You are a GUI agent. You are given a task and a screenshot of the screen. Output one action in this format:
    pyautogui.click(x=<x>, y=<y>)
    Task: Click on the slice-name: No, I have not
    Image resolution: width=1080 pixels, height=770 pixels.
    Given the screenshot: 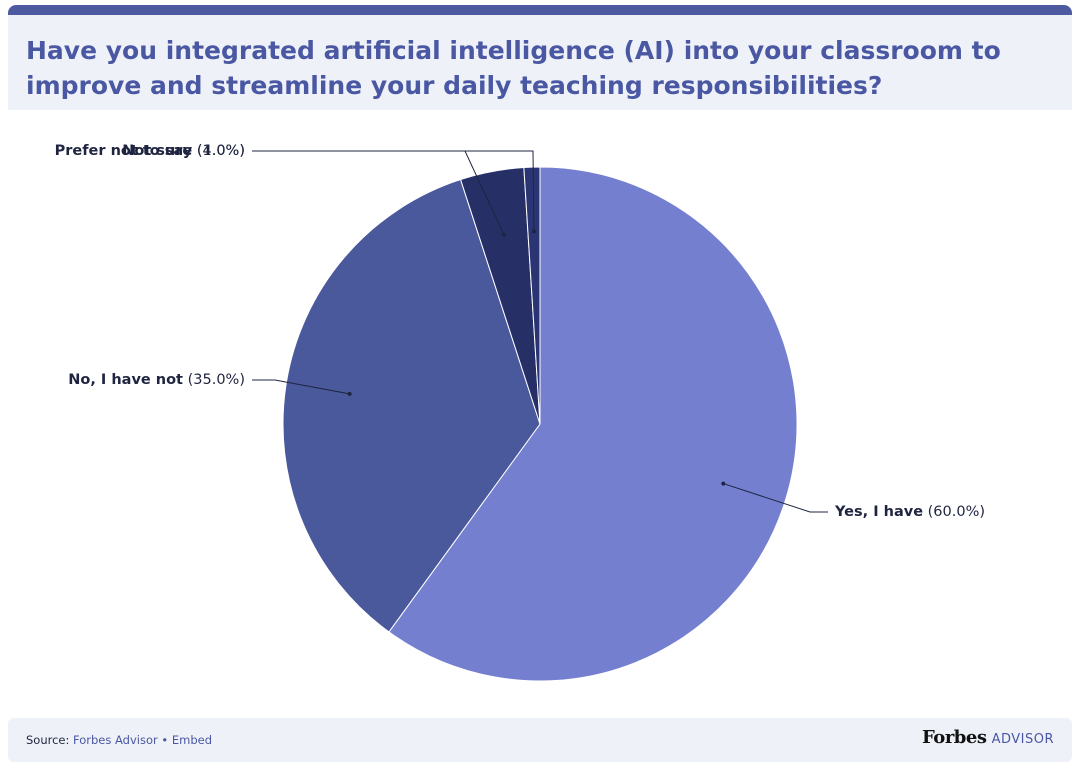 What is the action you would take?
    pyautogui.click(x=125, y=380)
    